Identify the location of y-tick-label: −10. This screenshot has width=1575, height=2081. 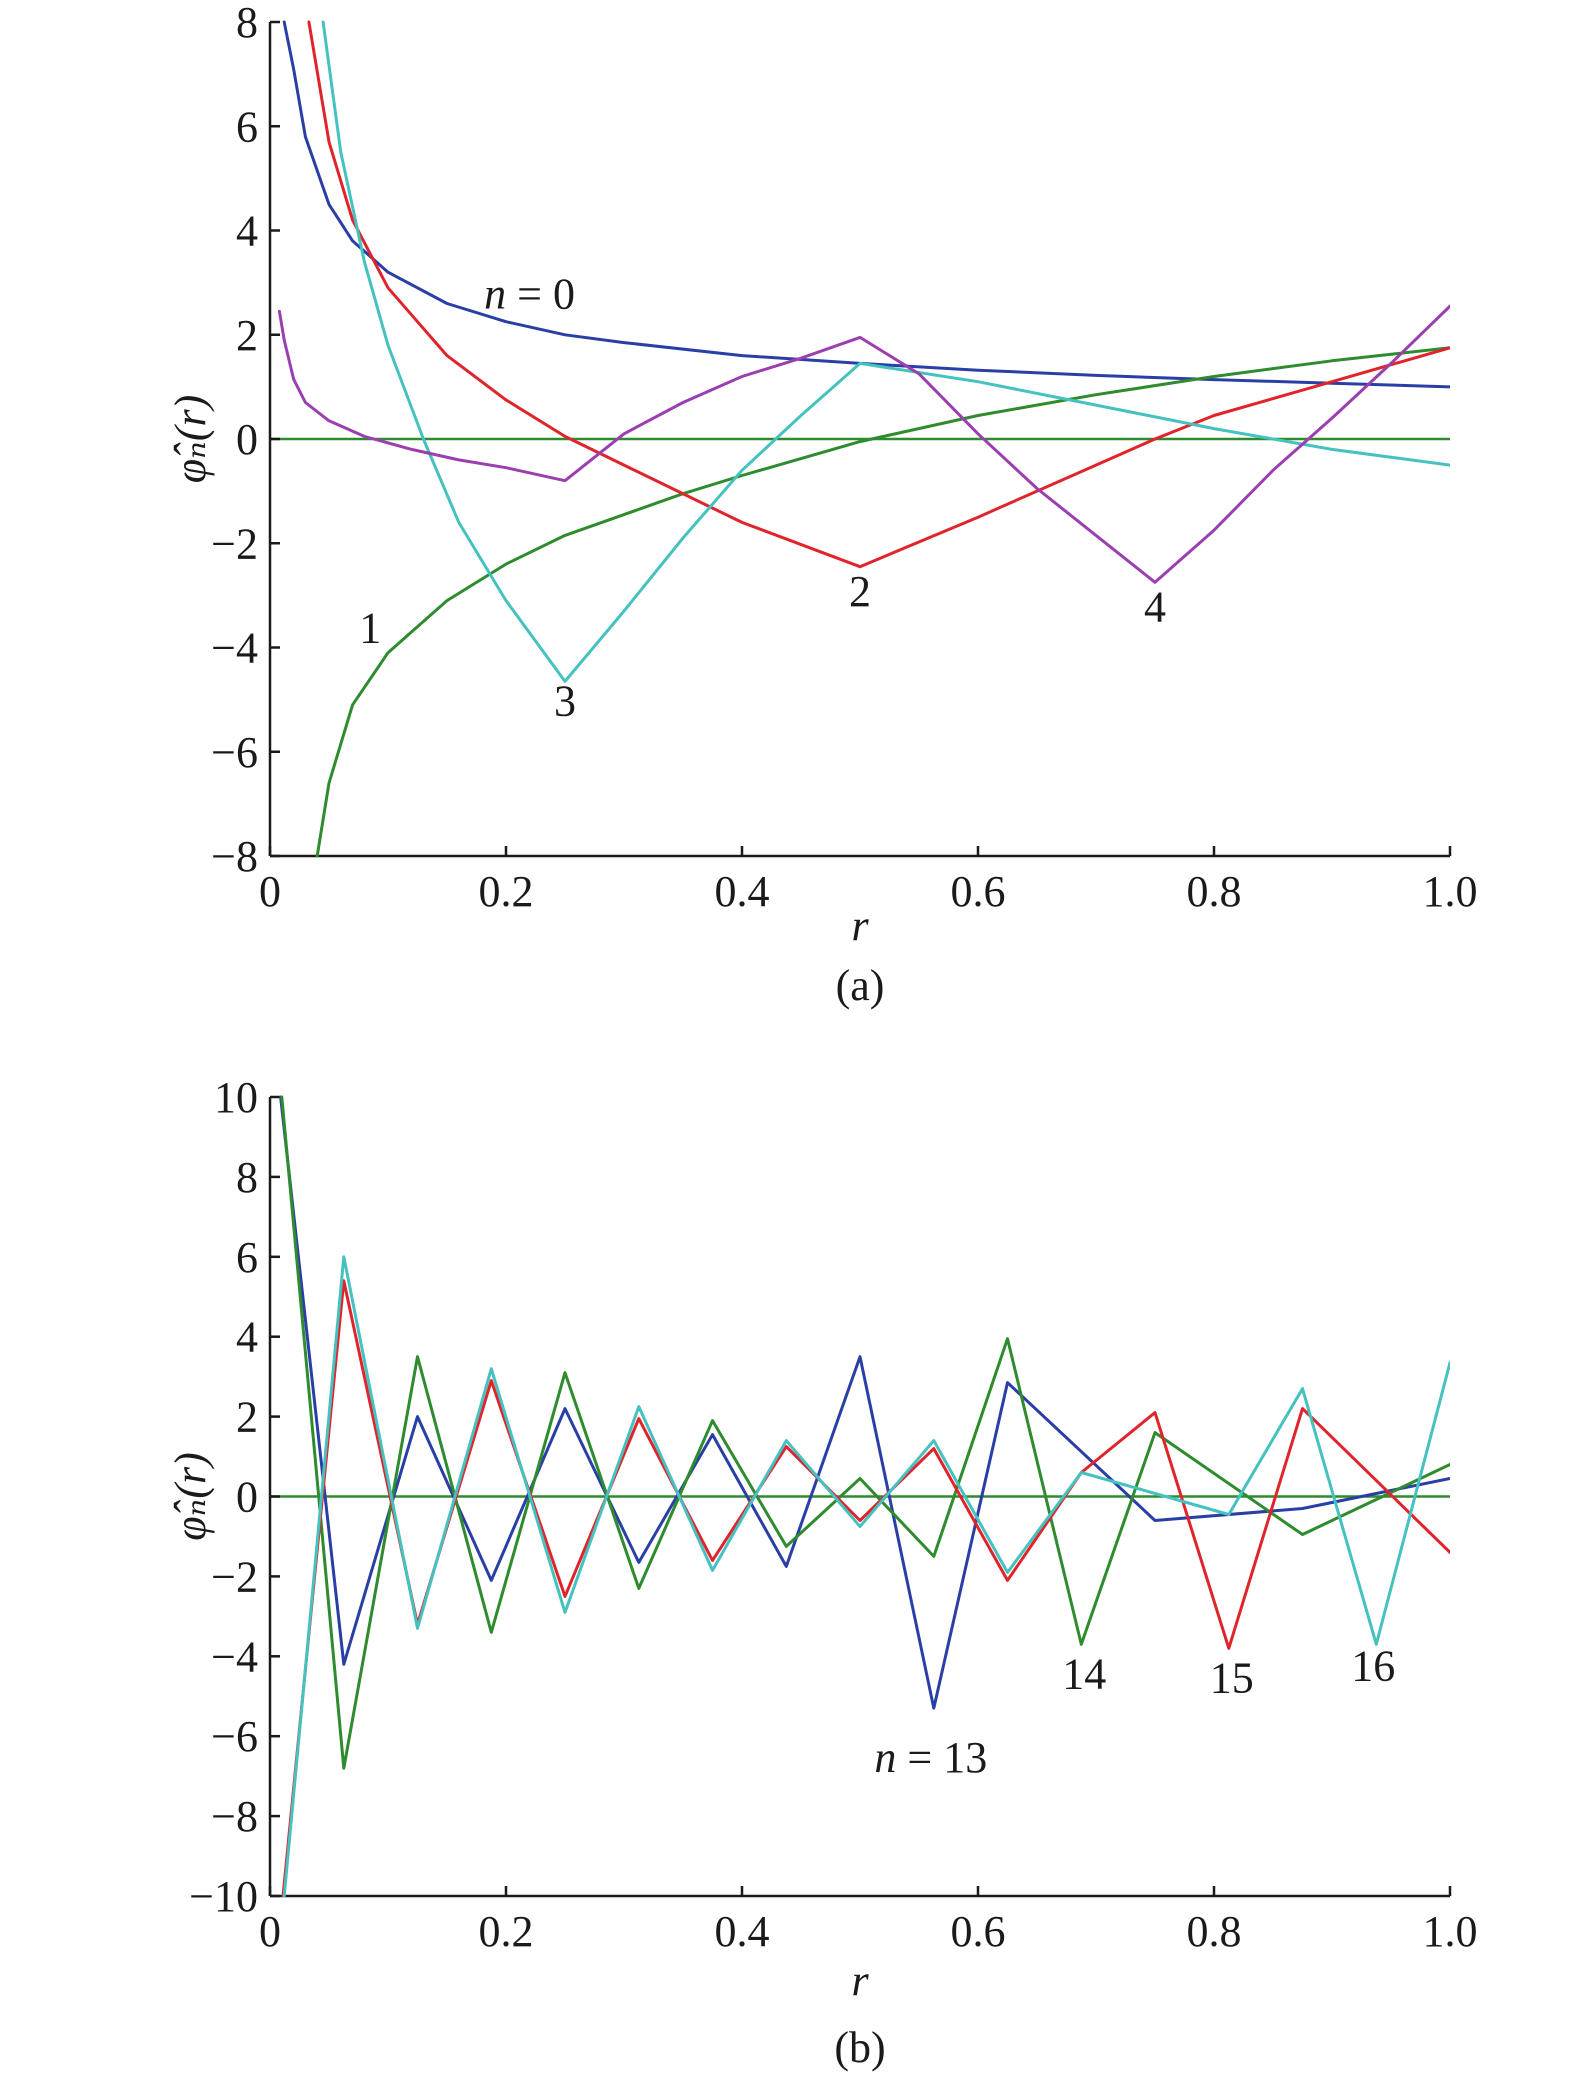
(223, 1896).